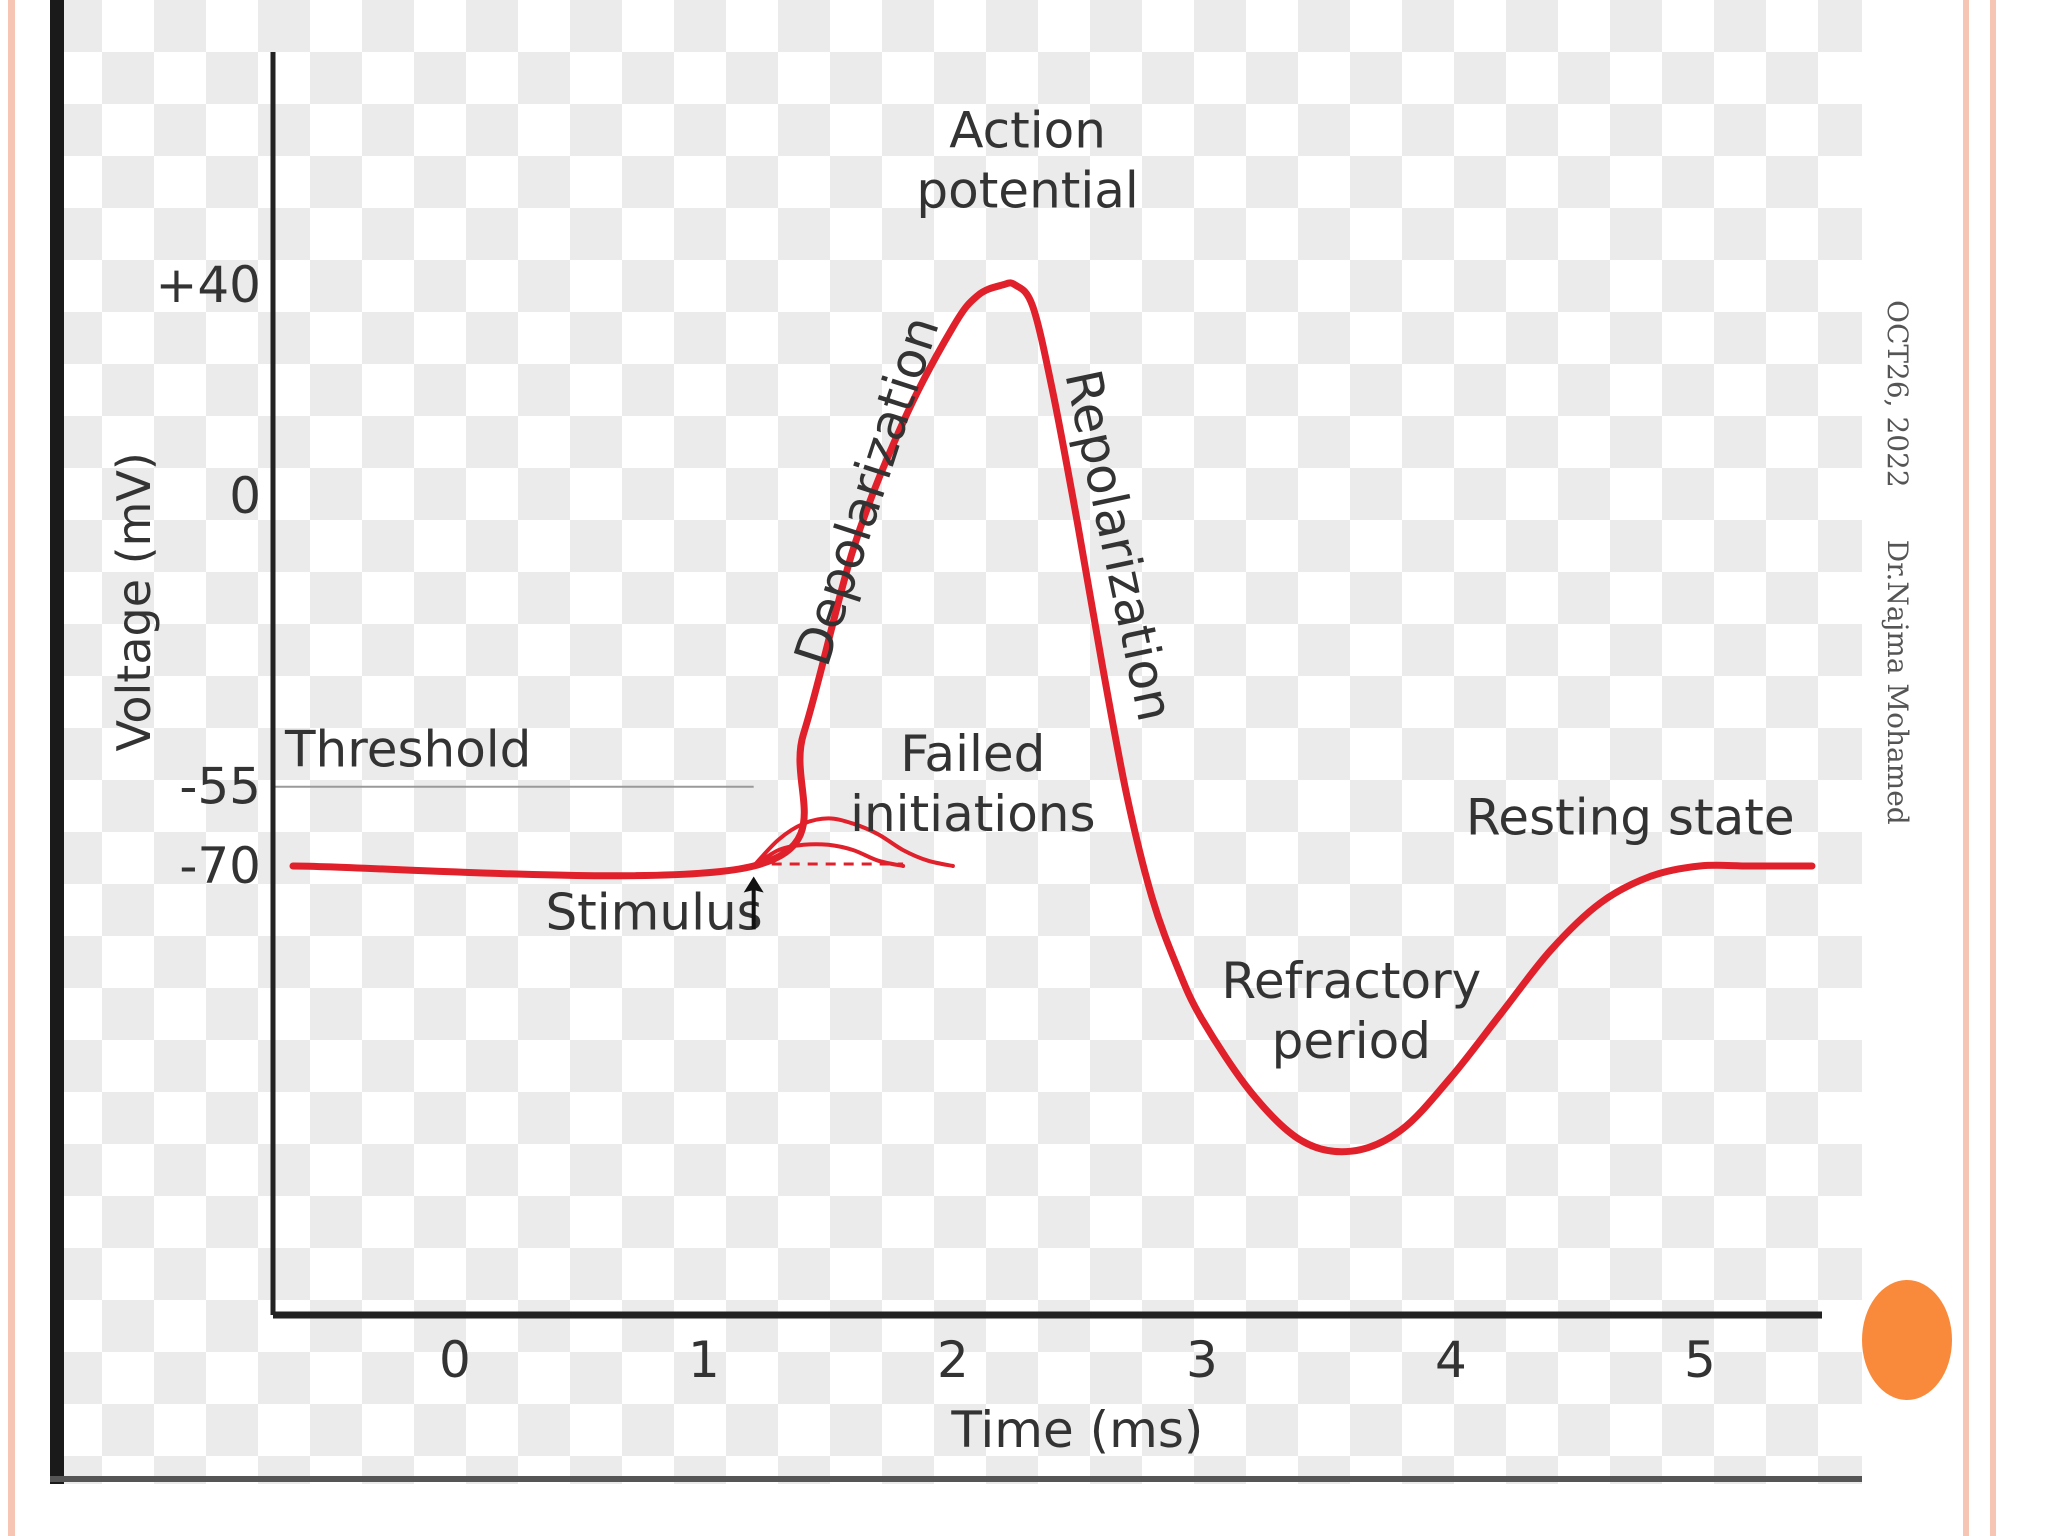 The width and height of the screenshot is (2048, 1536). What do you see at coordinates (1993, 768) in the screenshot?
I see `slide-frame-right-outer` at bounding box center [1993, 768].